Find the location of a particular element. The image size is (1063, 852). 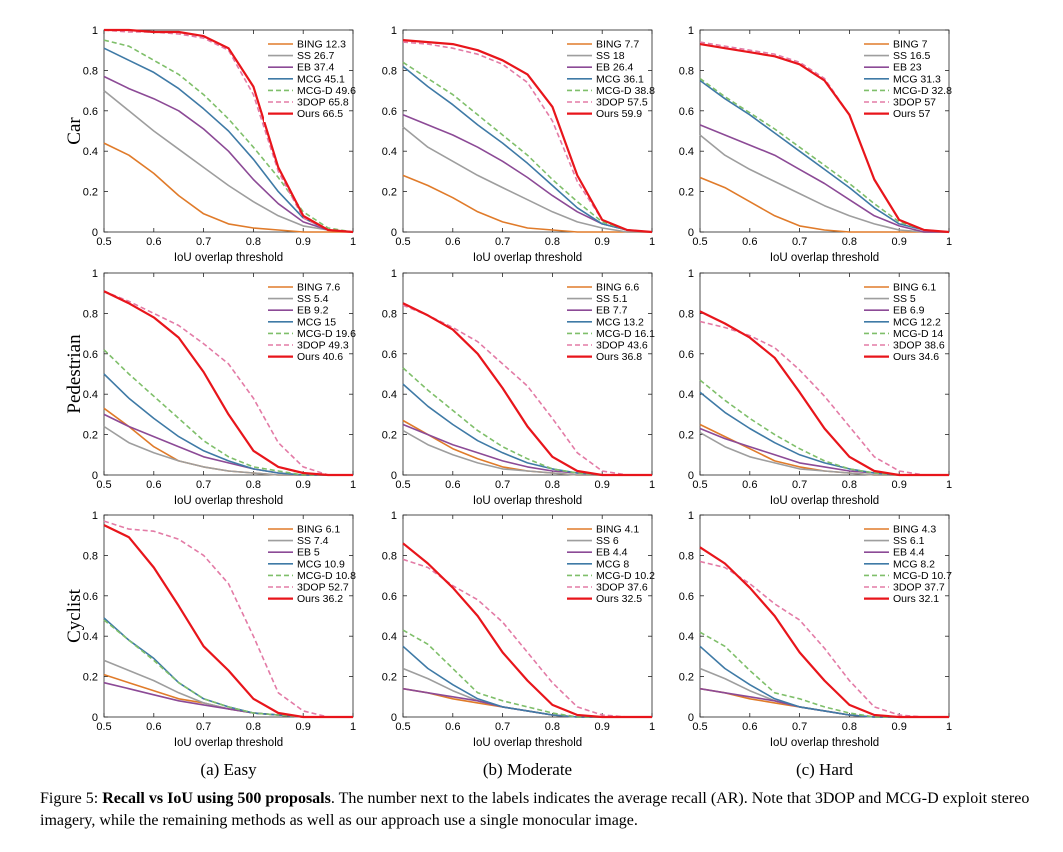

legend-entry: 3DOP 49.3 is located at coordinates (323, 346).